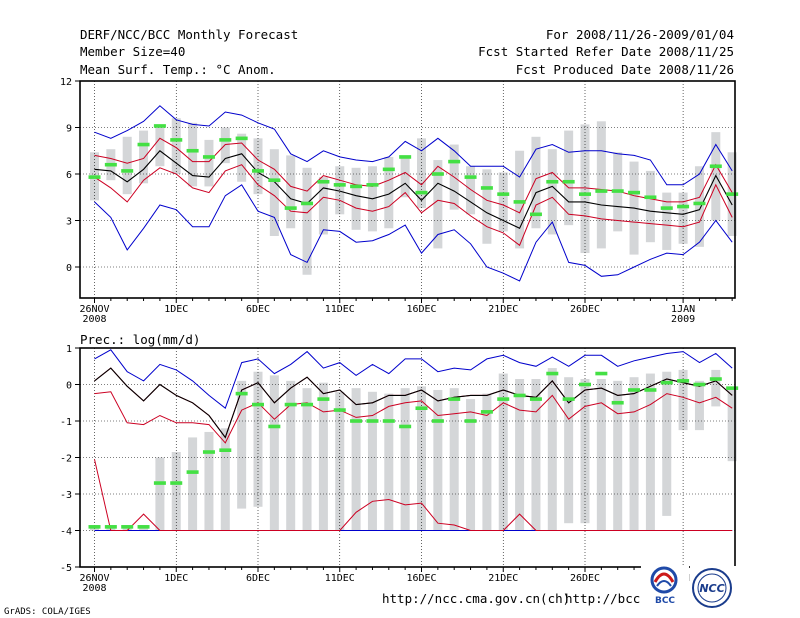 The width and height of the screenshot is (800, 618). Describe the element at coordinates (665, 588) in the screenshot. I see `bcc-logo: BCC` at that location.